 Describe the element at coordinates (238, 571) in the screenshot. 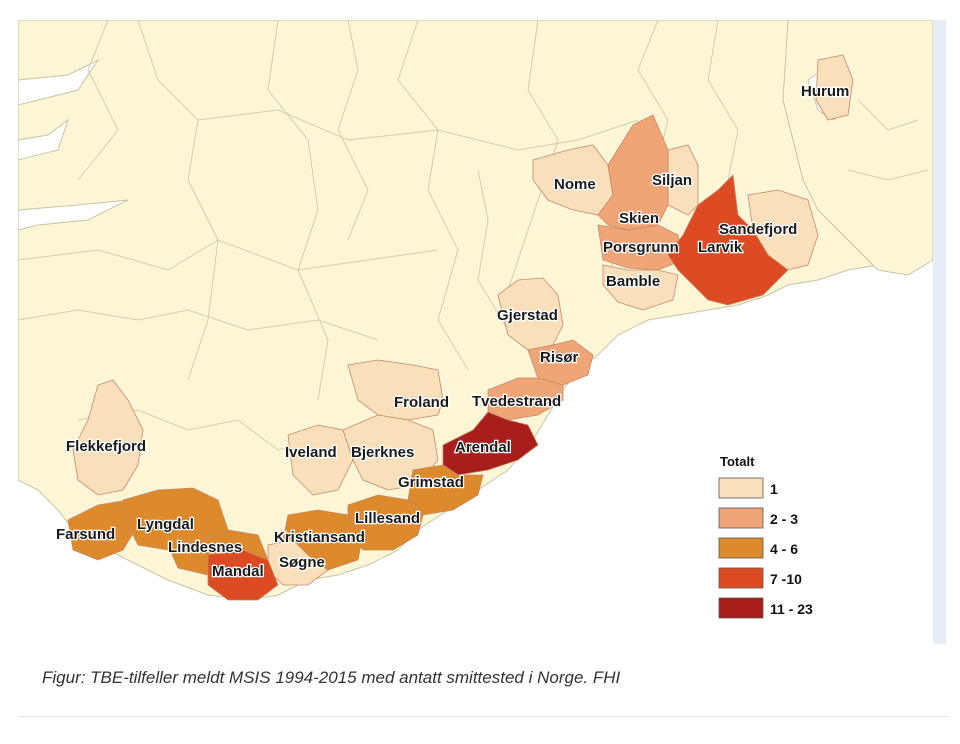

I see `label-mandal: Mandal` at that location.